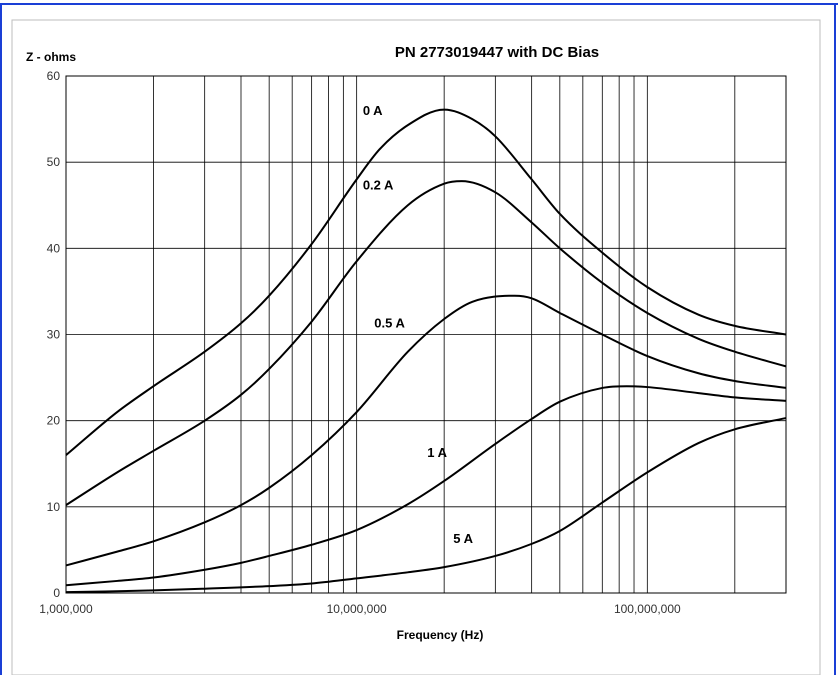 This screenshot has height=680, width=838. I want to click on chart-title: PN 2773019447 with DC Bias, so click(497, 52).